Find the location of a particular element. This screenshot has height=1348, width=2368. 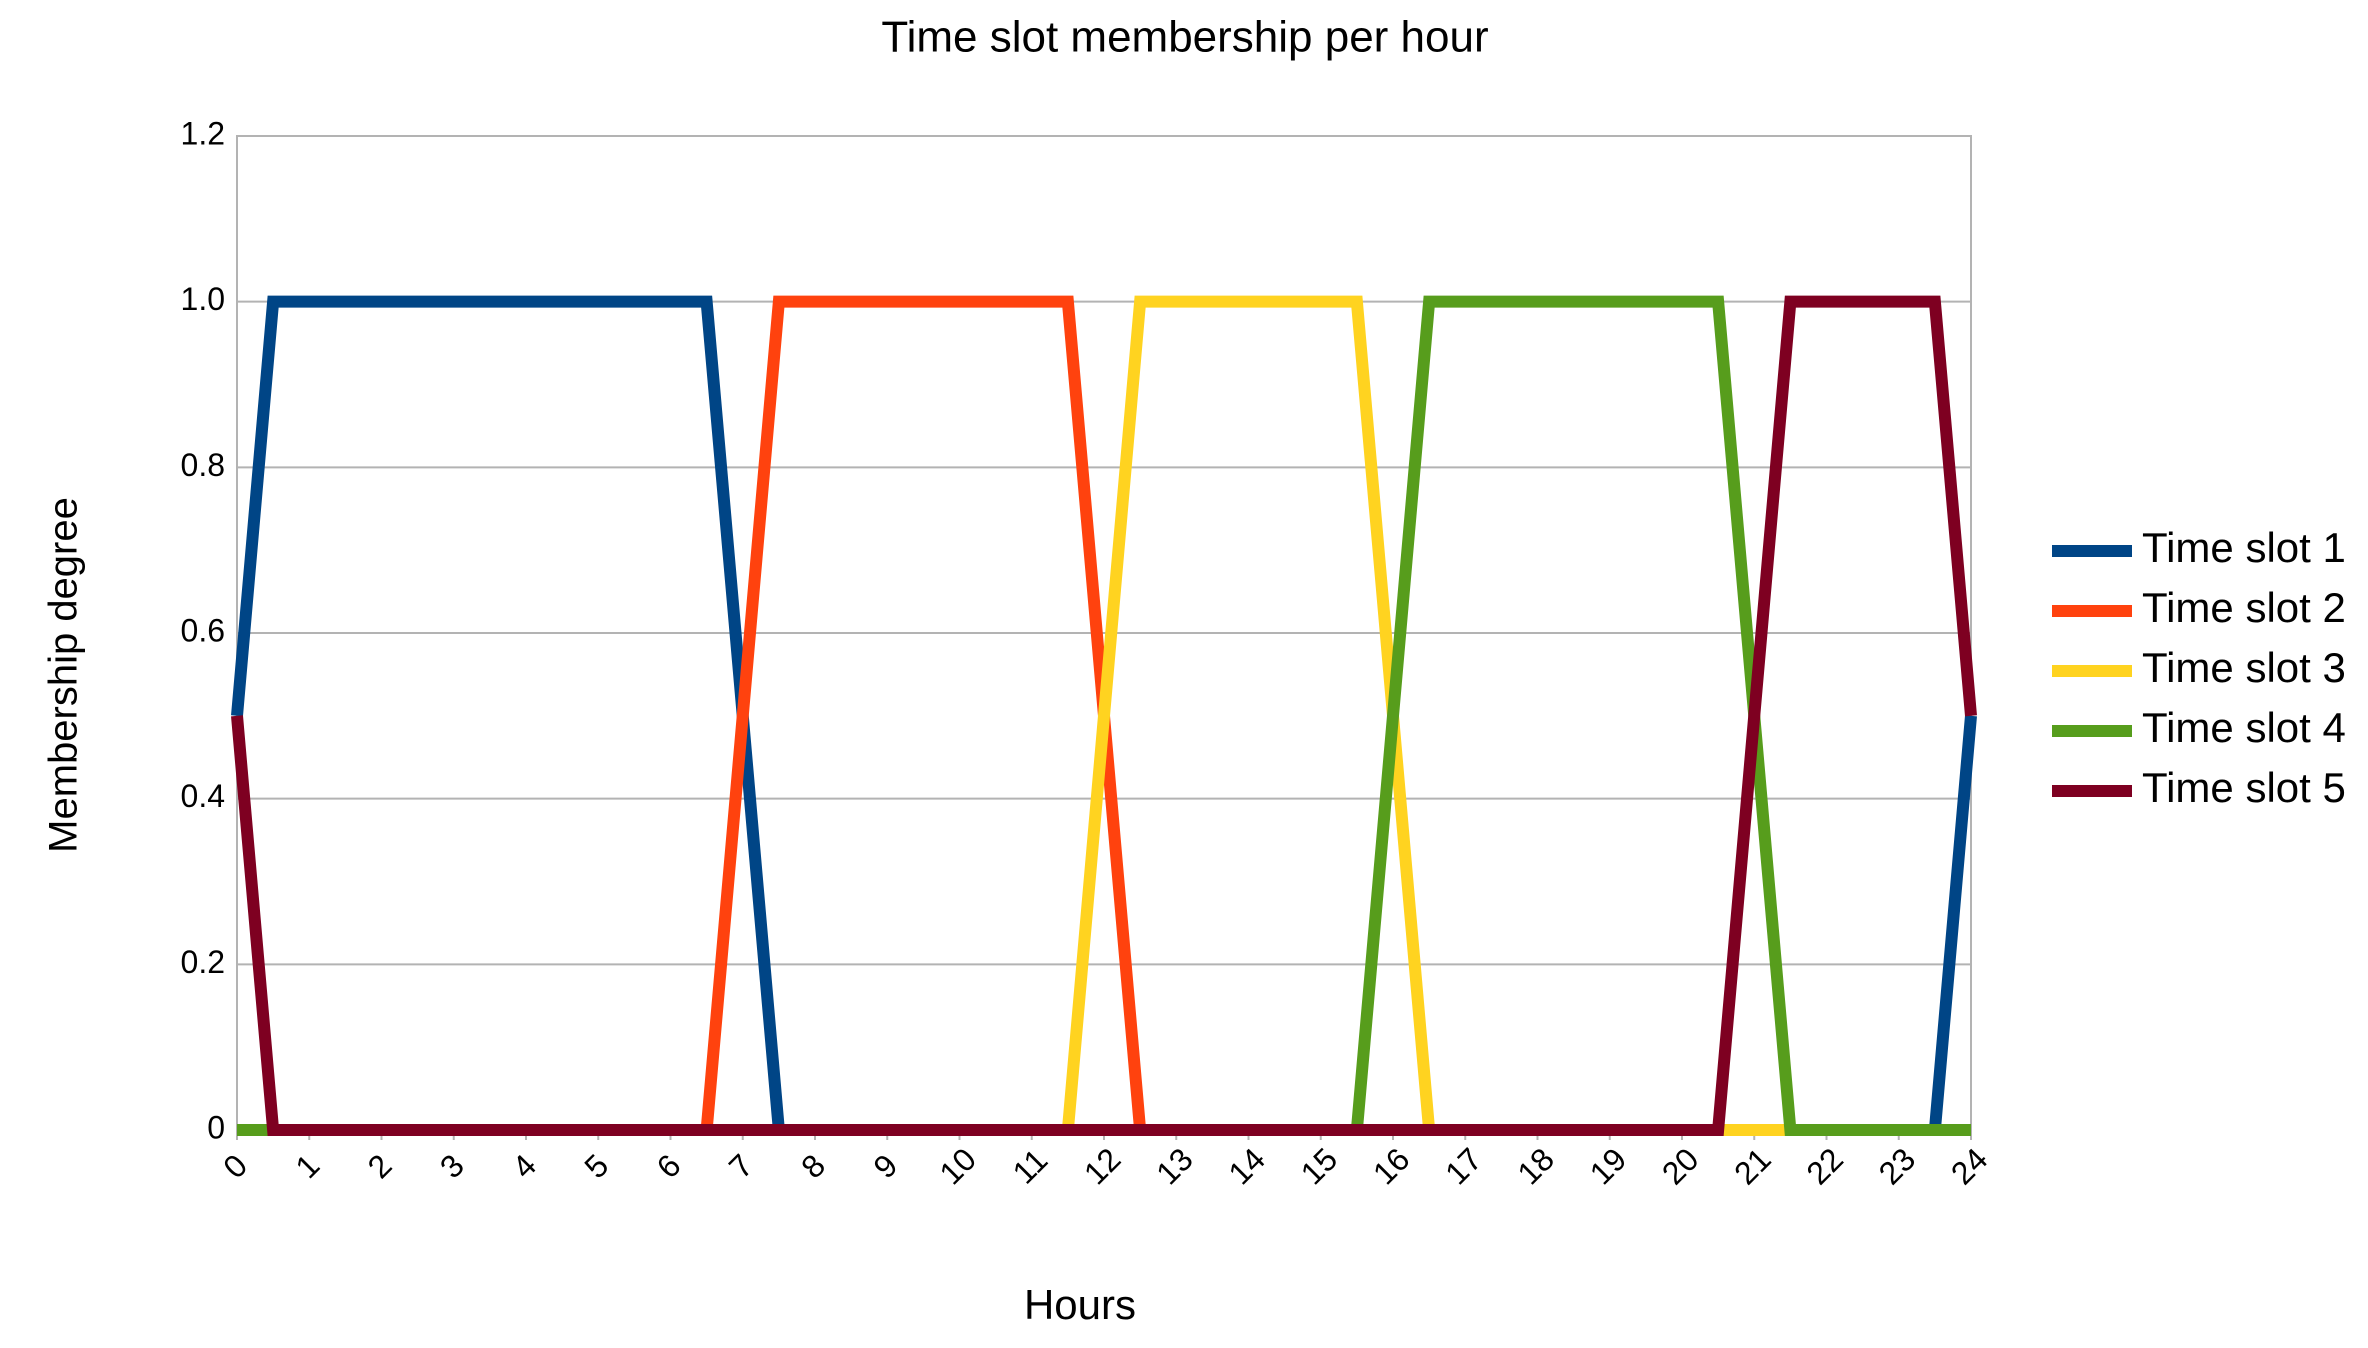

y-tick-label: 1.2 is located at coordinates (203, 133).